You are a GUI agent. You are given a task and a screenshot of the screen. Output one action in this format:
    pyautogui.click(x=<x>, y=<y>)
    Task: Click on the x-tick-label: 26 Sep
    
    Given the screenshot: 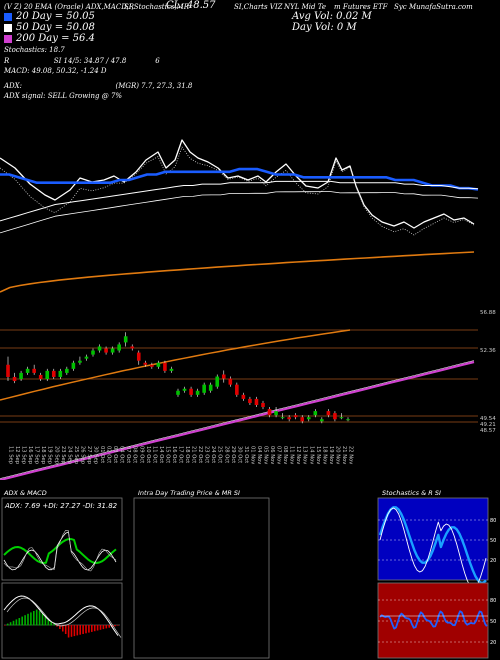 What is the action you would take?
    pyautogui.click(x=82, y=455)
    